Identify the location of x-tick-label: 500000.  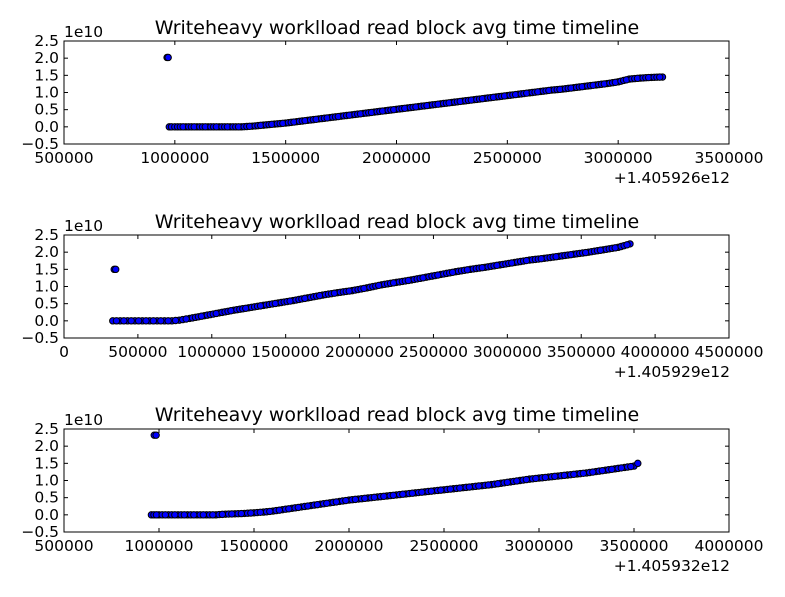
(137, 352).